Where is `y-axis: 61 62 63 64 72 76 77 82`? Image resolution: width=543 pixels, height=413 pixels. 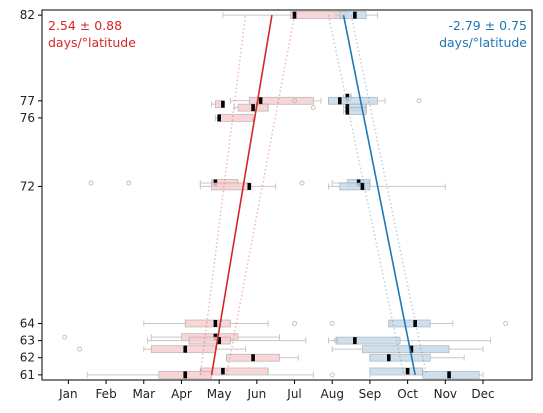
y-axis: 61 62 63 64 72 76 77 82 is located at coordinates (31, 195).